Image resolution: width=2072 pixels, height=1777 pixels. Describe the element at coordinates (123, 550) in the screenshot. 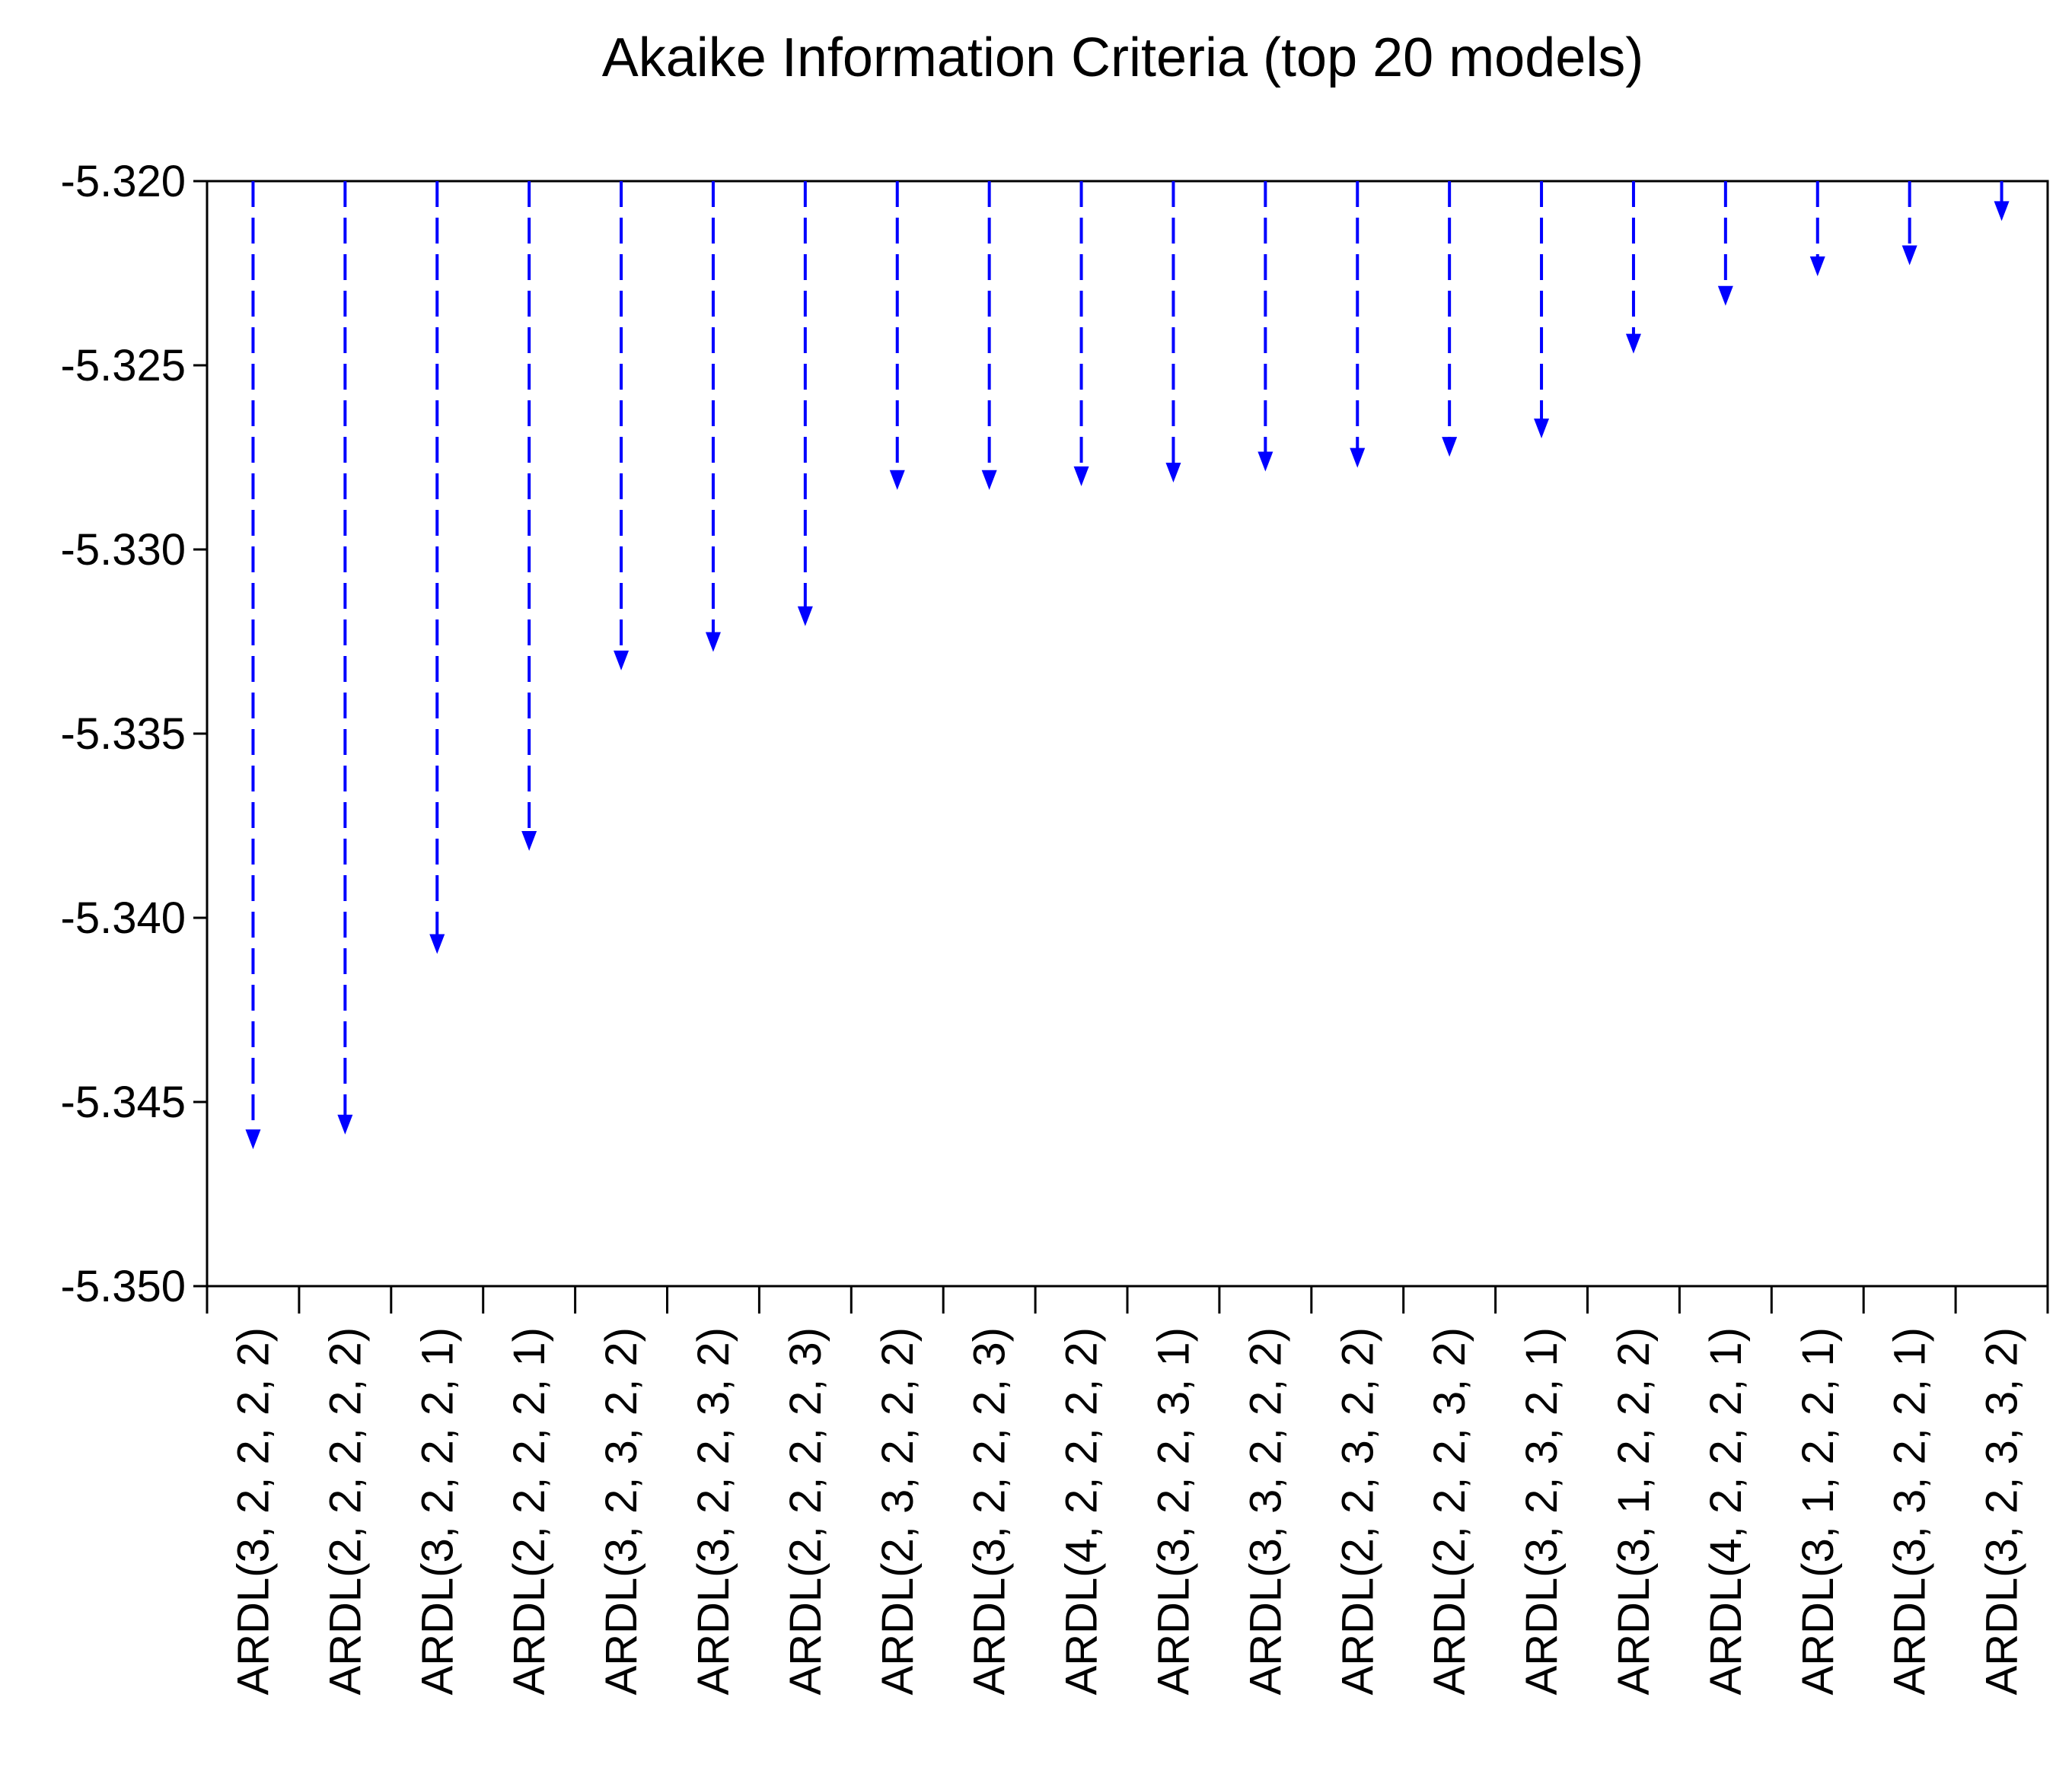

I see `y-tick-label: -5.330` at that location.